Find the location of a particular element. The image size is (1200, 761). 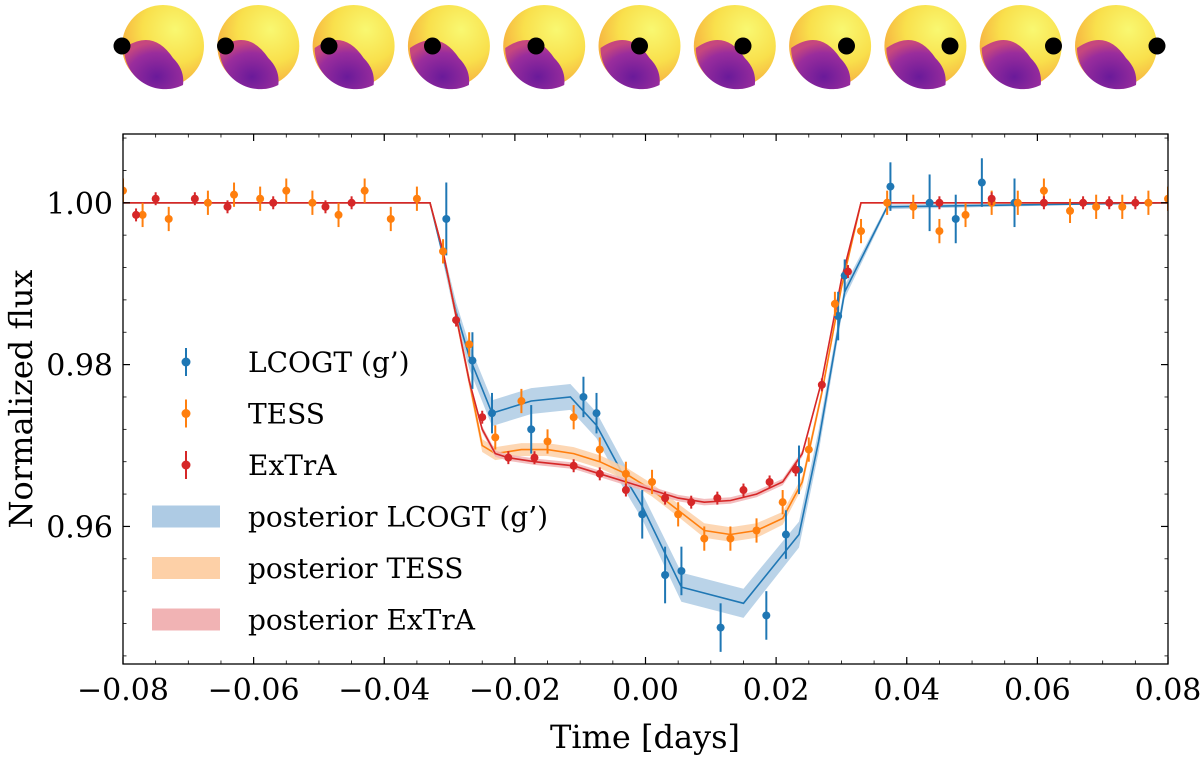

x-tick-label: −0.06 is located at coordinates (254, 690).